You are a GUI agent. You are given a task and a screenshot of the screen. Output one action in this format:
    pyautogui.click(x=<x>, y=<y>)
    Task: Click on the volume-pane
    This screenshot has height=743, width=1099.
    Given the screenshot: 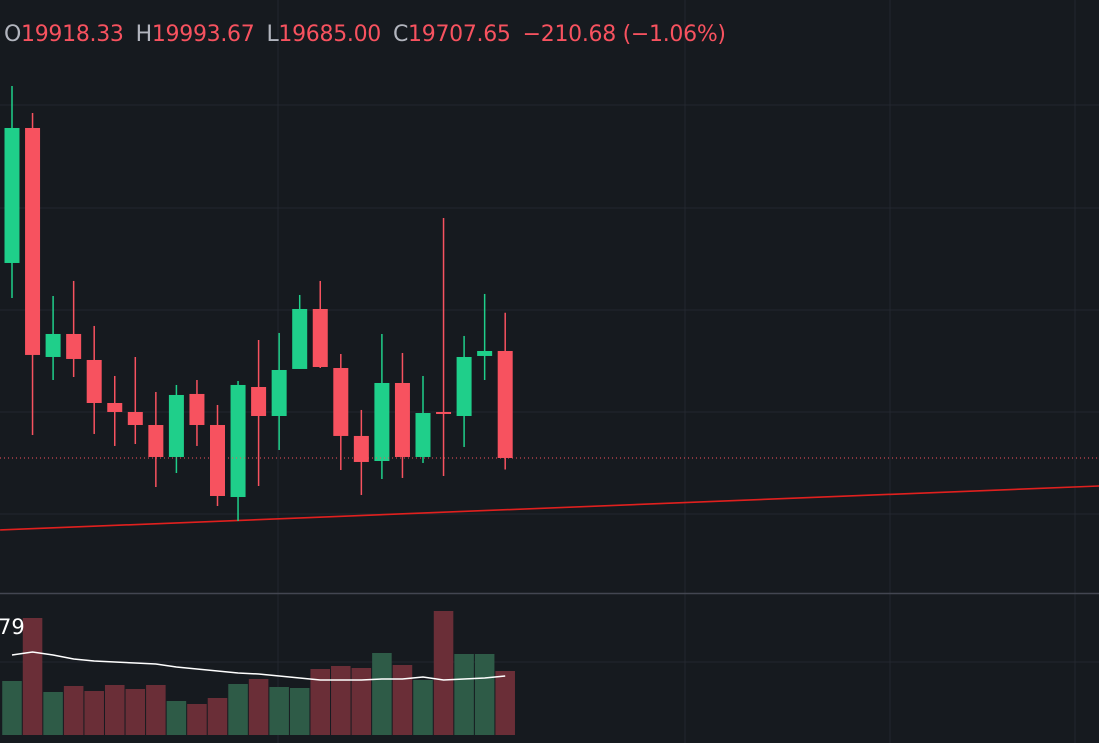 What is the action you would take?
    pyautogui.click(x=258, y=673)
    